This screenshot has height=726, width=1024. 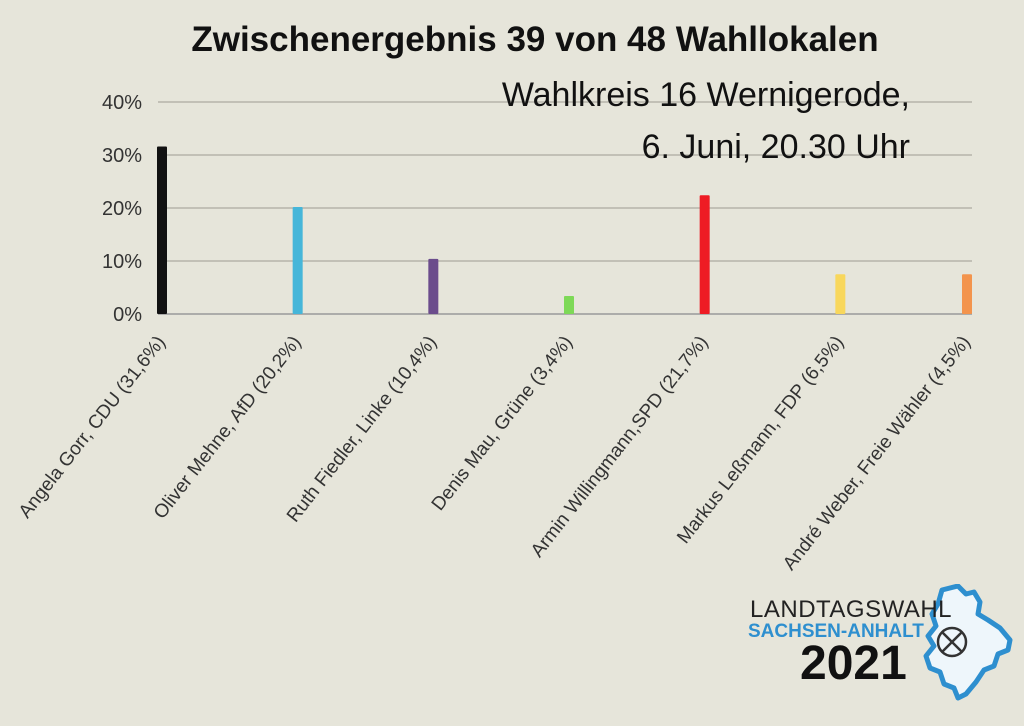 I want to click on y-tick-label: 10%, so click(x=122, y=262).